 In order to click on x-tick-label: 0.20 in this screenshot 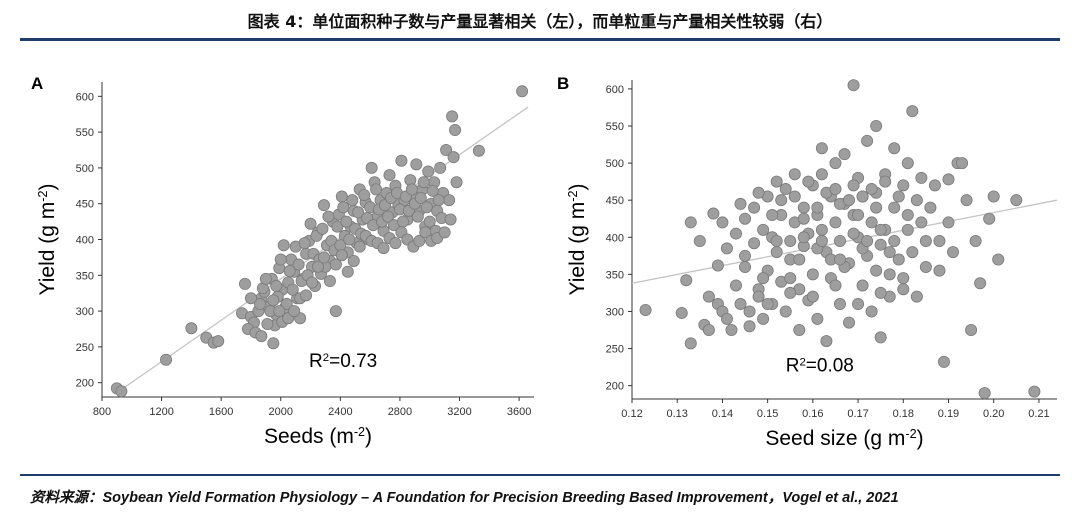, I will do `click(993, 414)`.